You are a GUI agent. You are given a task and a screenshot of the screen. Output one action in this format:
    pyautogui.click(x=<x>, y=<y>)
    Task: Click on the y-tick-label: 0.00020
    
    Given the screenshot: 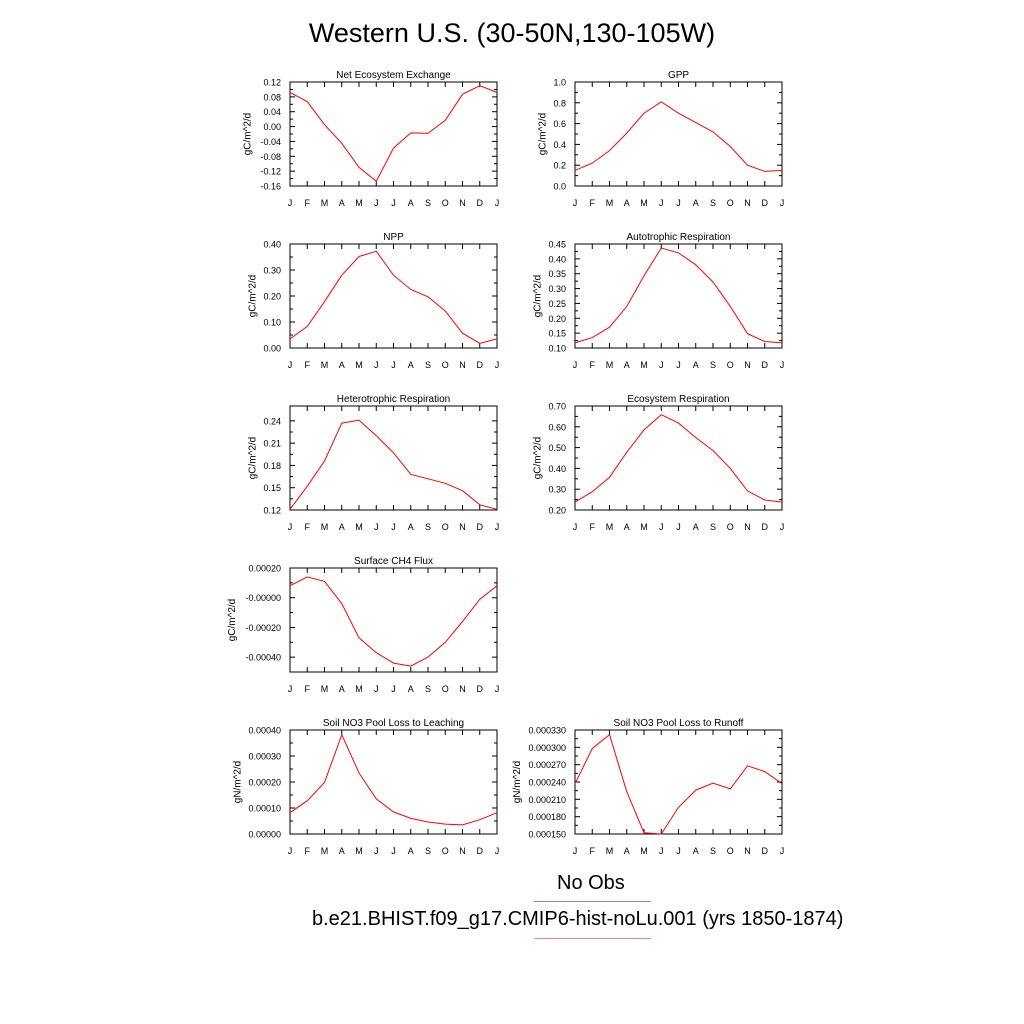 What is the action you would take?
    pyautogui.click(x=264, y=783)
    